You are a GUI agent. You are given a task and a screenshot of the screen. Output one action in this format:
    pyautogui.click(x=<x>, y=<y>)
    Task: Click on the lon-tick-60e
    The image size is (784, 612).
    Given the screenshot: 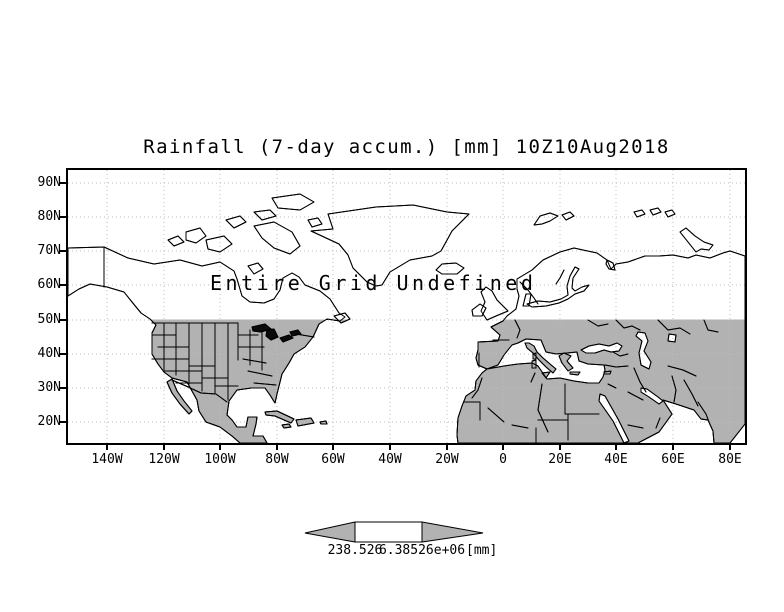 What is the action you would take?
    pyautogui.click(x=673, y=446)
    